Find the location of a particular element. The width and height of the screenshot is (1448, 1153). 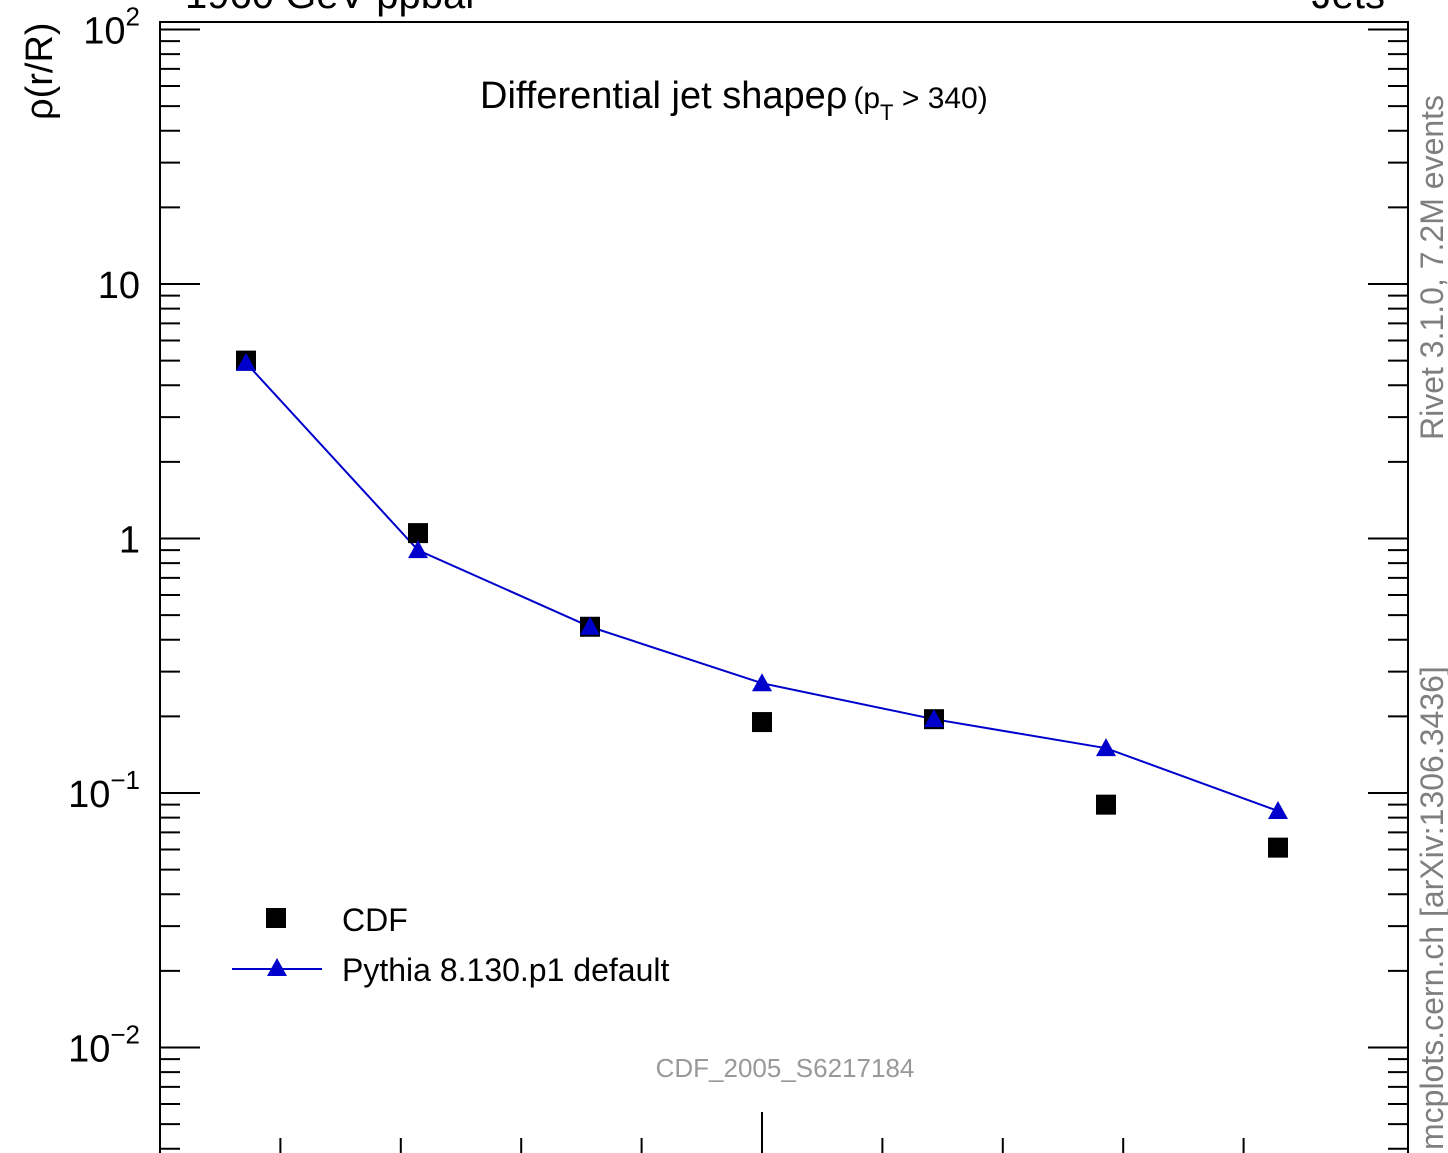

legend-marker-pythia is located at coordinates (277, 967).